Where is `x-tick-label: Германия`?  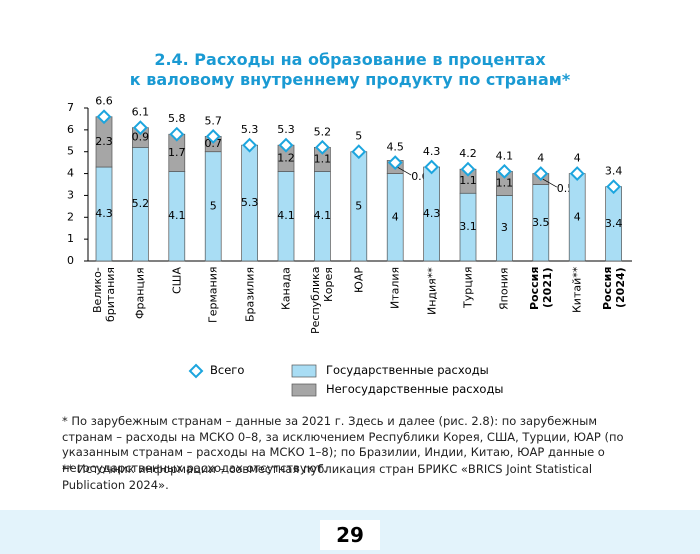 x-tick-label: Германия is located at coordinates (213, 295).